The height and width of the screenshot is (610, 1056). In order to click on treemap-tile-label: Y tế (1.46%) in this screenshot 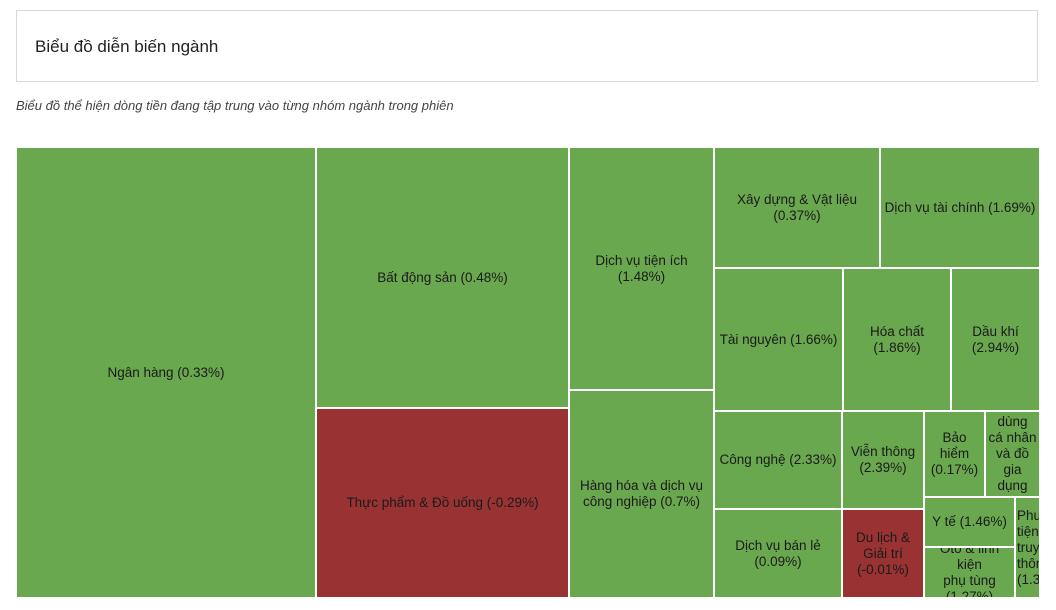, I will do `click(969, 521)`.